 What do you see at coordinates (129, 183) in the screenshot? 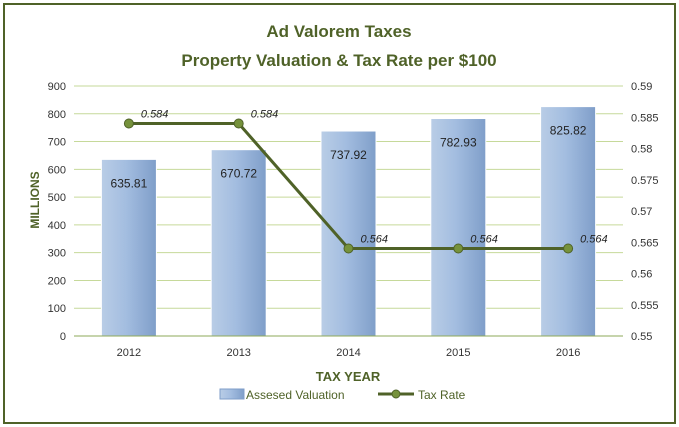
I see `bar-value-label: 635.81` at bounding box center [129, 183].